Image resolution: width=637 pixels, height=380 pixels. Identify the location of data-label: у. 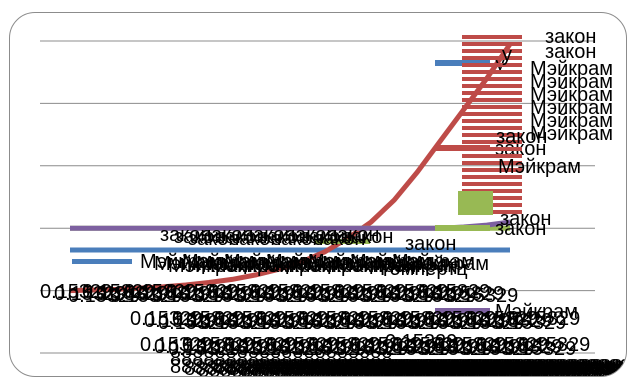
(507, 55).